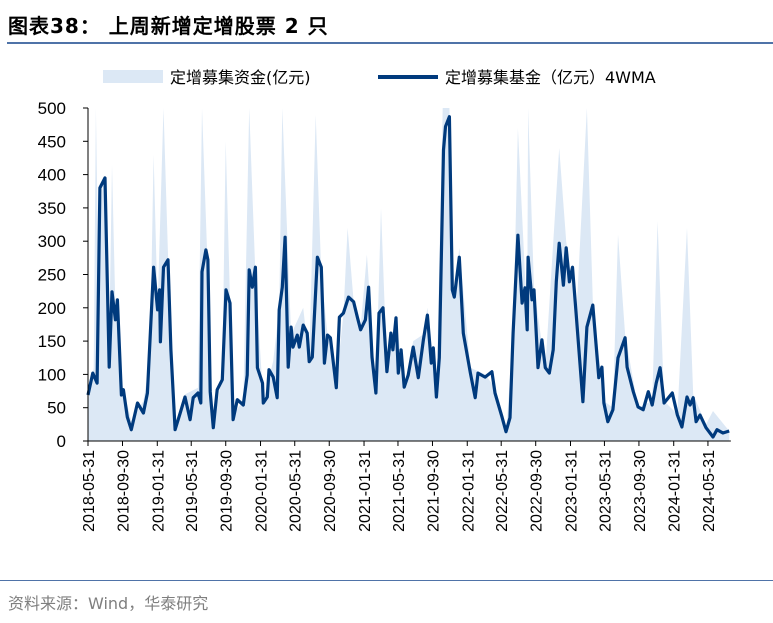  What do you see at coordinates (192, 491) in the screenshot?
I see `x-tick-label: 2019-05-31` at bounding box center [192, 491].